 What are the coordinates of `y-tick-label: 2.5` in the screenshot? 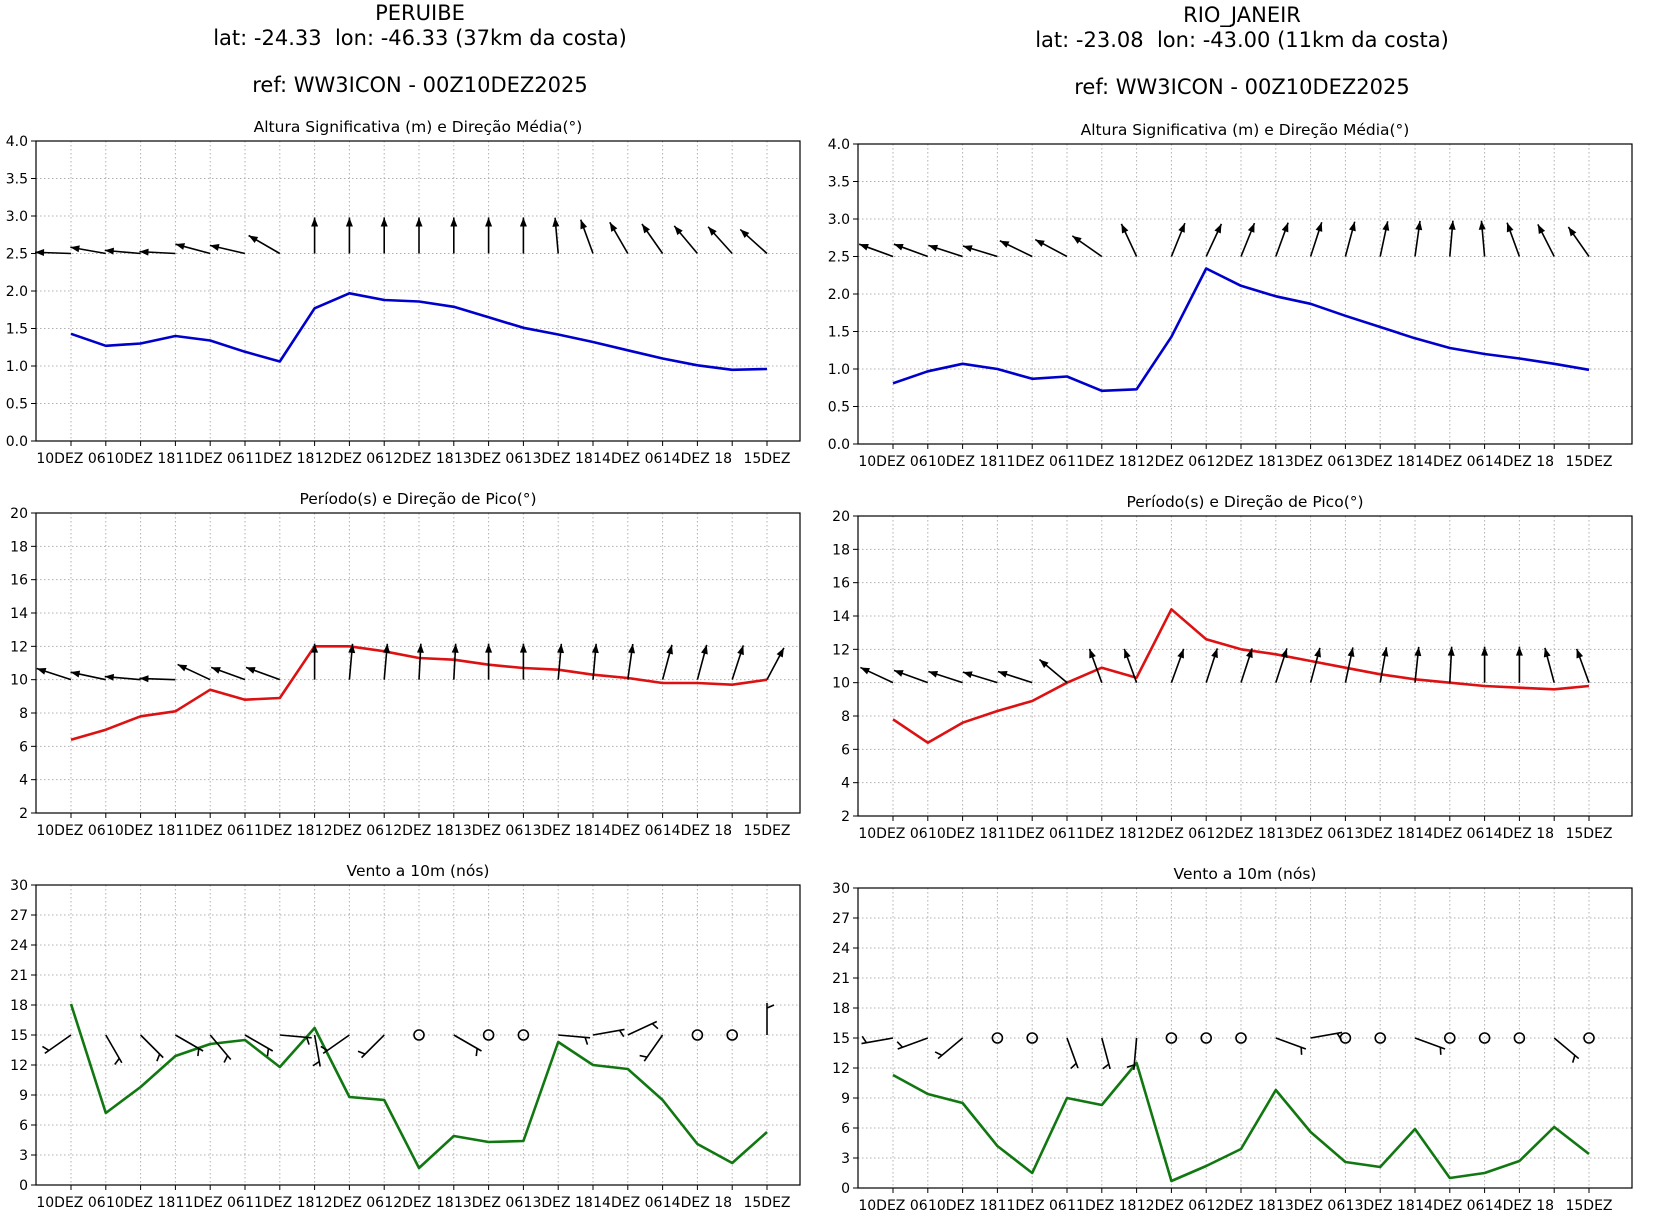 It's located at (17, 255).